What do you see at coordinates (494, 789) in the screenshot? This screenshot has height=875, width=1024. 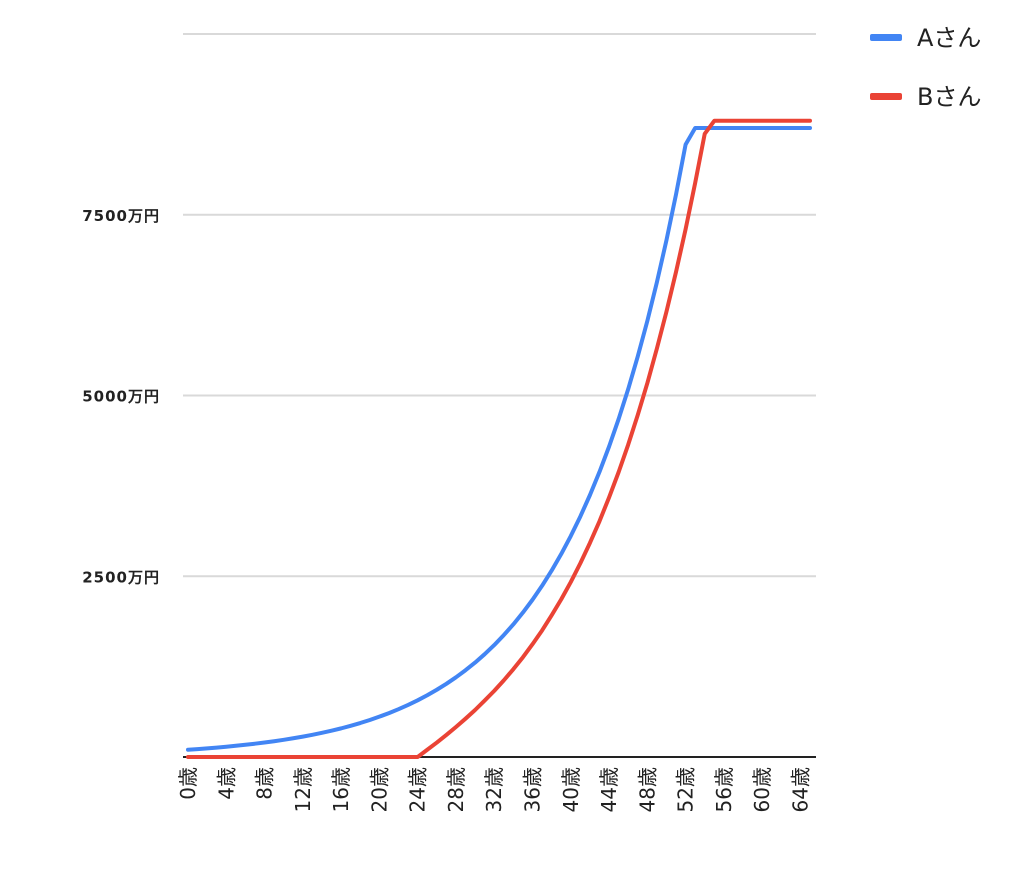 I see `x-tick-label: 32歳` at bounding box center [494, 789].